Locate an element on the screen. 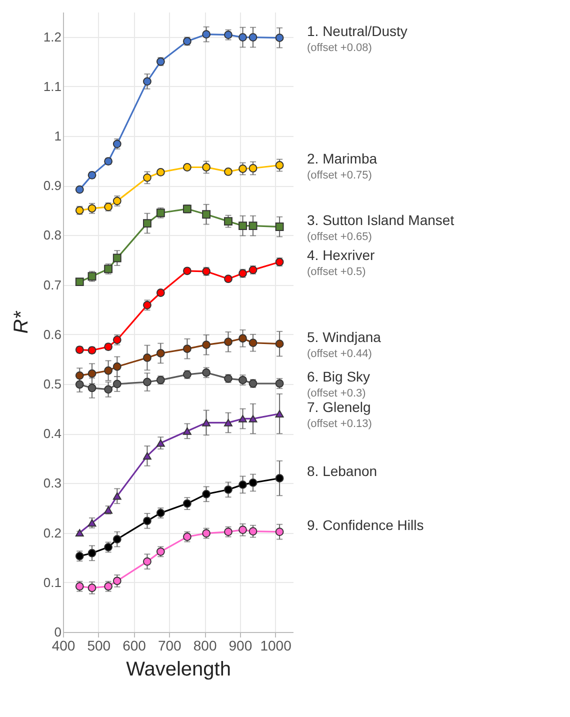  x-tick-label: 400 is located at coordinates (64, 646).